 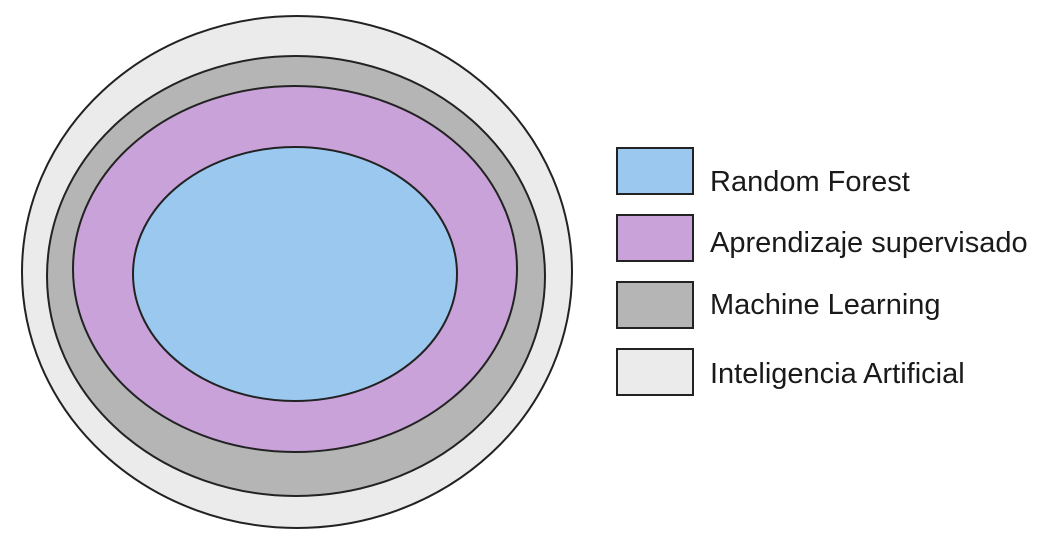 I want to click on legend-swatch-aprendizaje-supervisado, so click(x=655, y=238).